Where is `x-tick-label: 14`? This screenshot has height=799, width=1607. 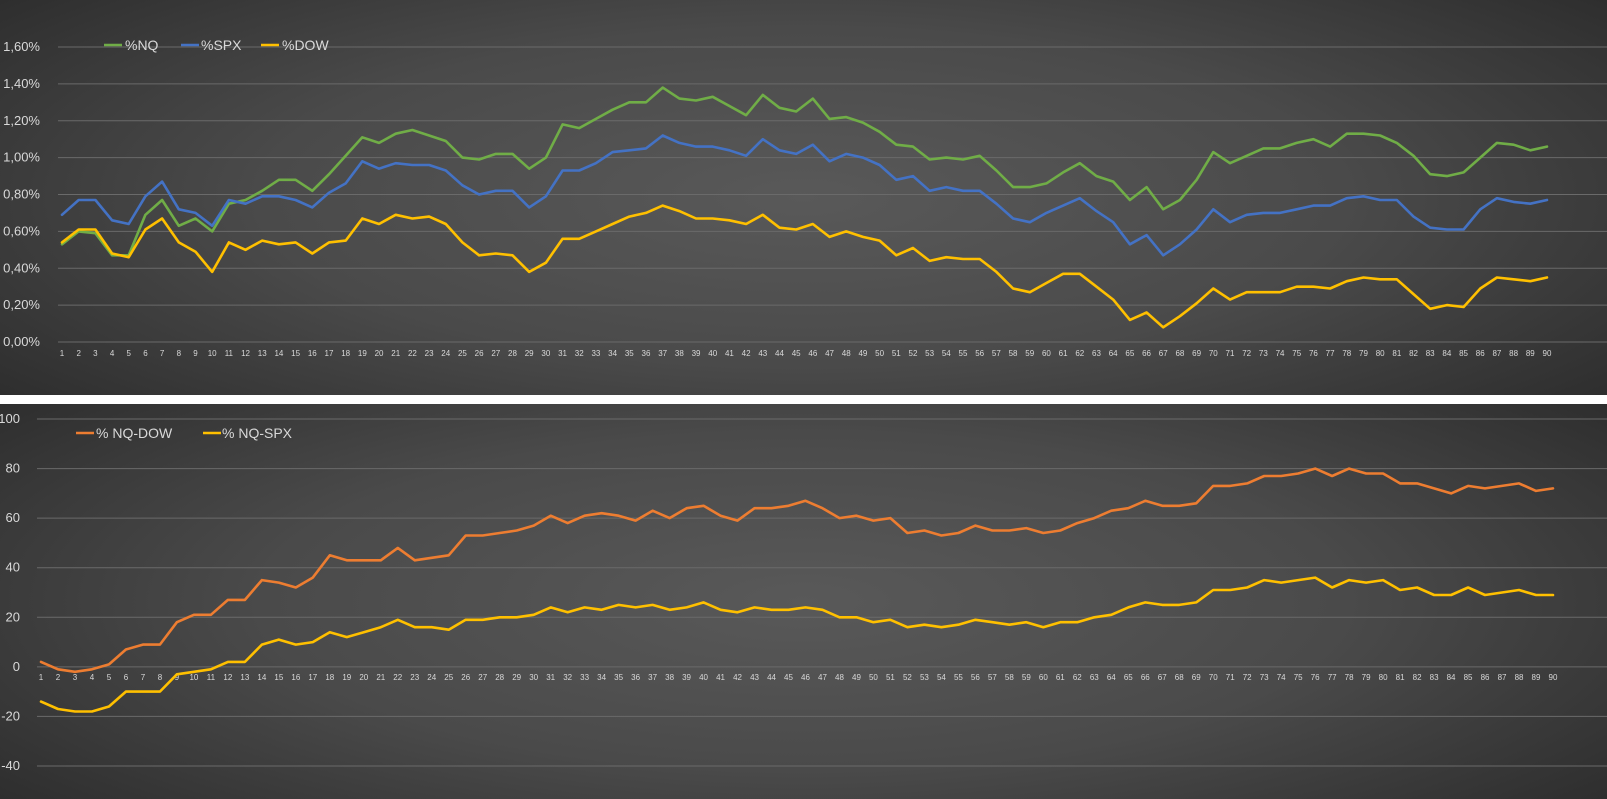
x-tick-label: 14 is located at coordinates (278, 353).